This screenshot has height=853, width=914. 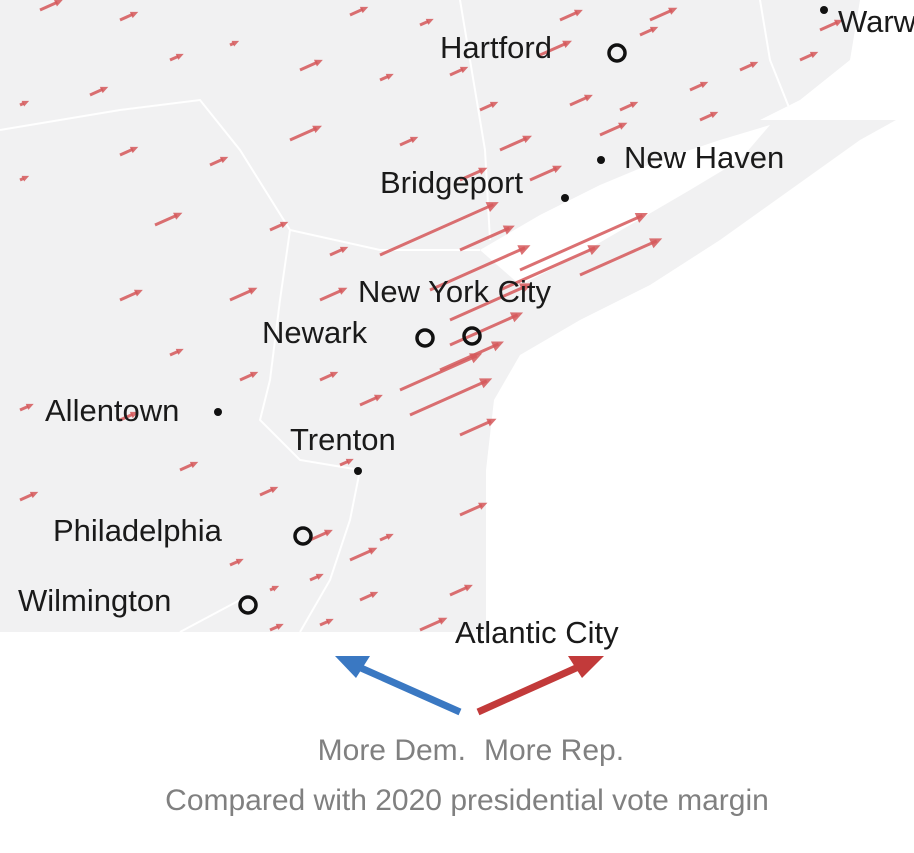 What do you see at coordinates (586, 667) in the screenshot?
I see `legend-rep-head` at bounding box center [586, 667].